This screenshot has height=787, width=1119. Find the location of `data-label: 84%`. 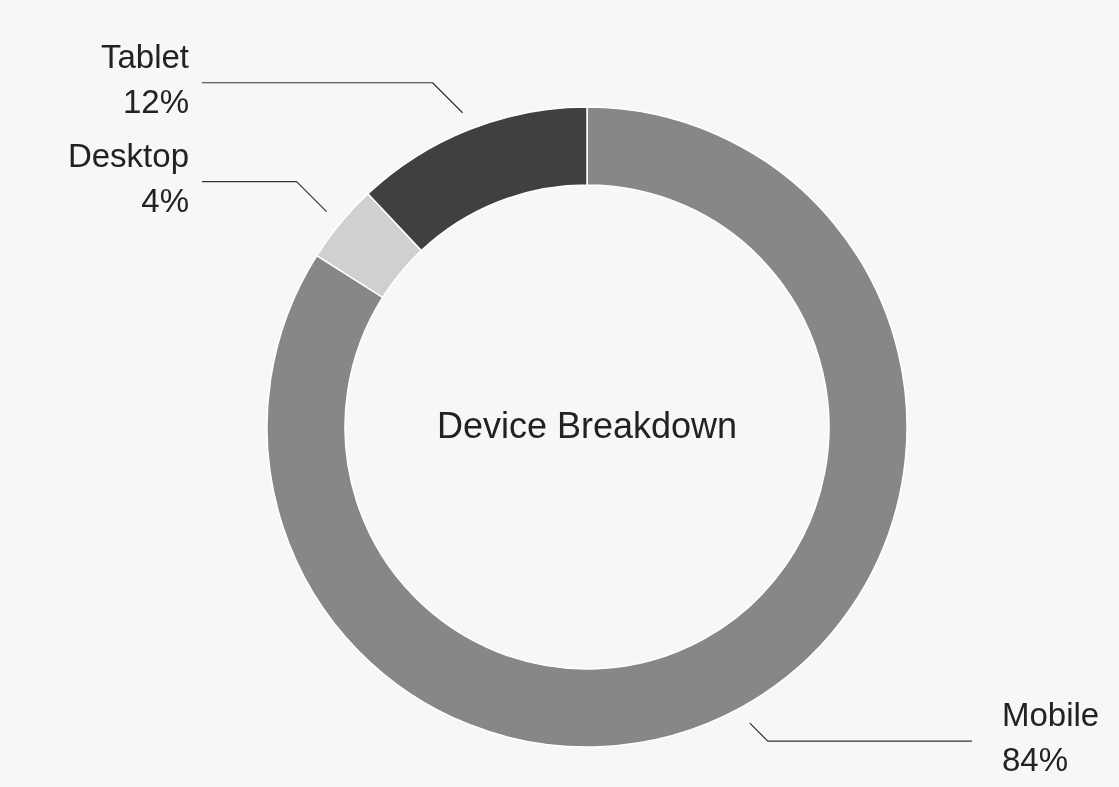

data-label: 84% is located at coordinates (1035, 760).